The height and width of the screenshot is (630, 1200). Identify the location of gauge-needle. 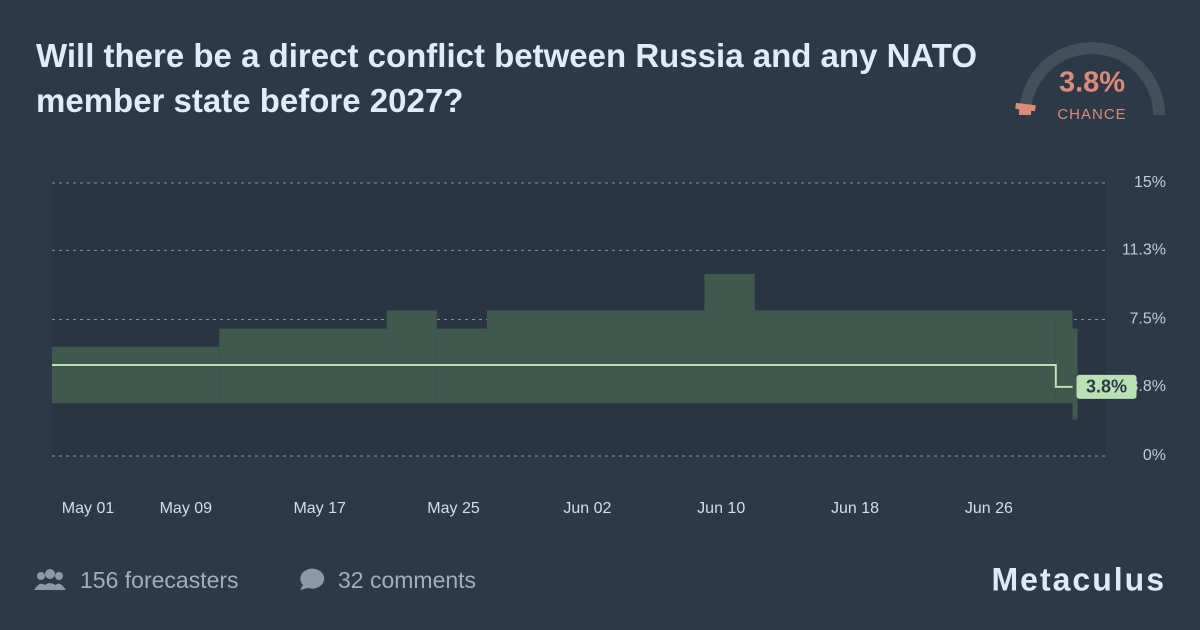
(1025, 107).